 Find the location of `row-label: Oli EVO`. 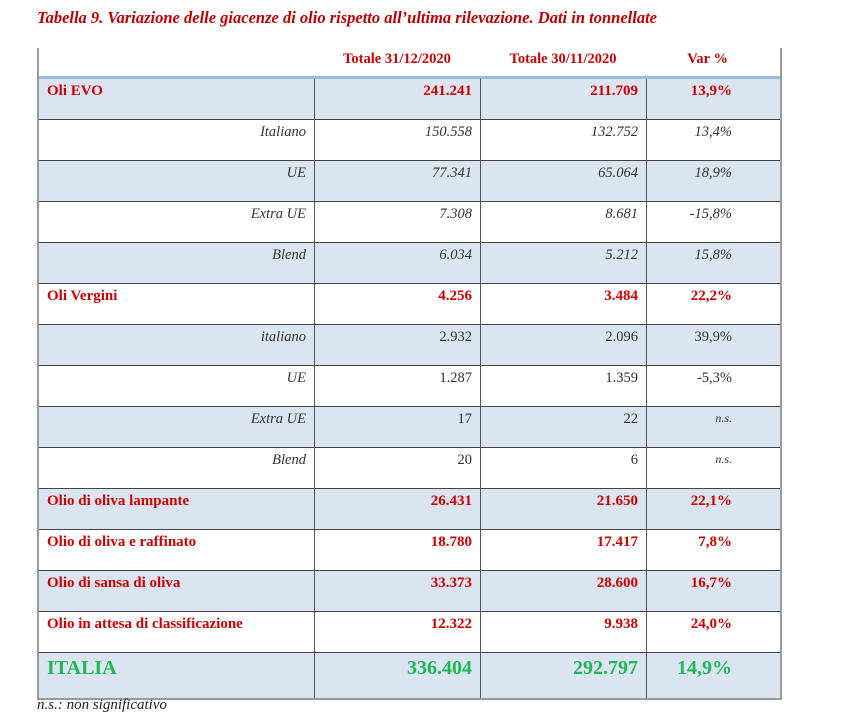

row-label: Oli EVO is located at coordinates (75, 91).